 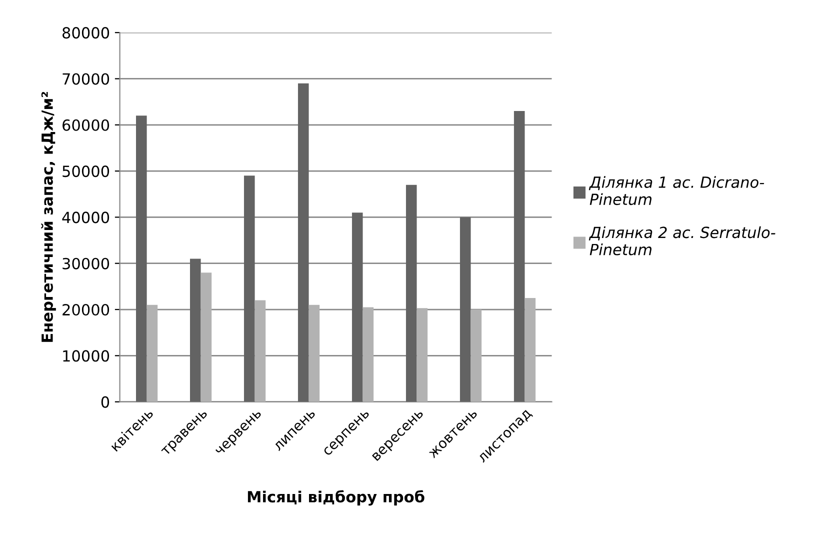 What do you see at coordinates (86, 264) in the screenshot?
I see `y-tick-label: 30000` at bounding box center [86, 264].